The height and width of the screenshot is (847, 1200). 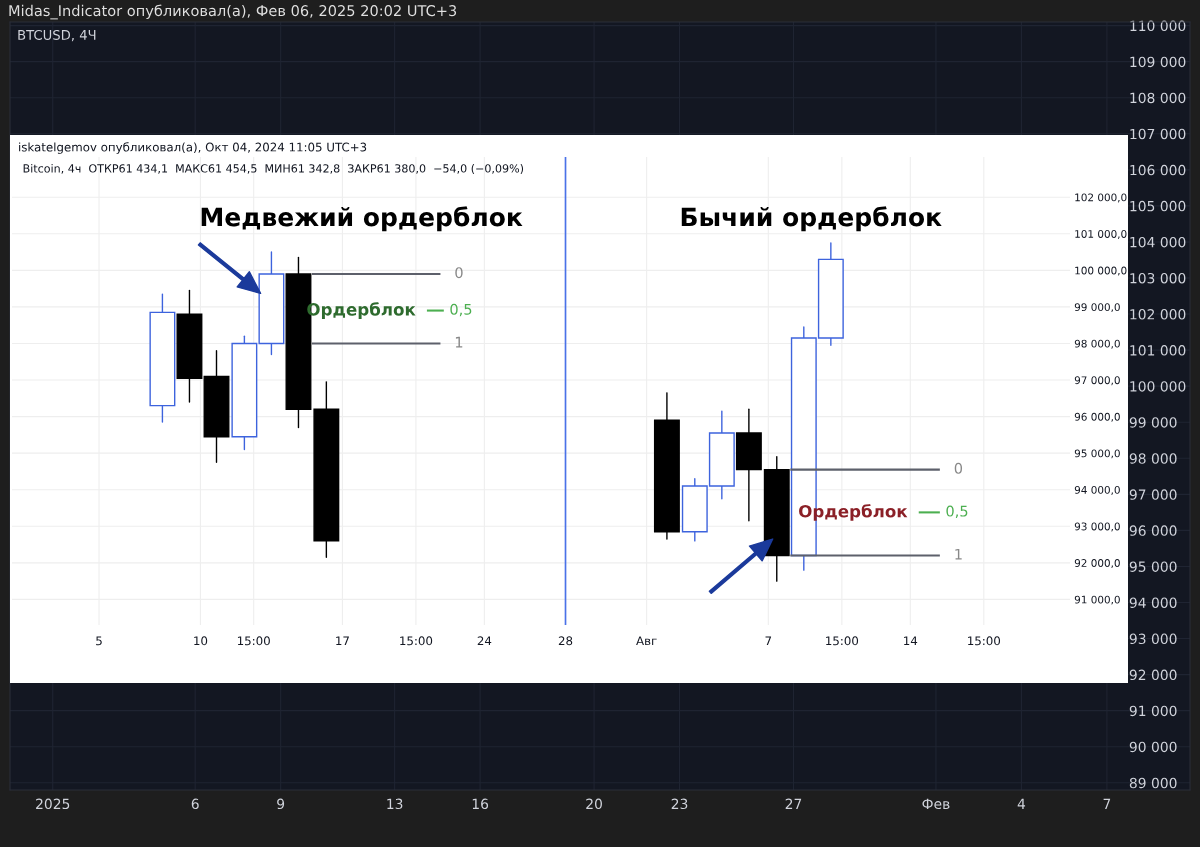 What do you see at coordinates (1158, 386) in the screenshot?
I see `y-tick-label: 100 000` at bounding box center [1158, 386].